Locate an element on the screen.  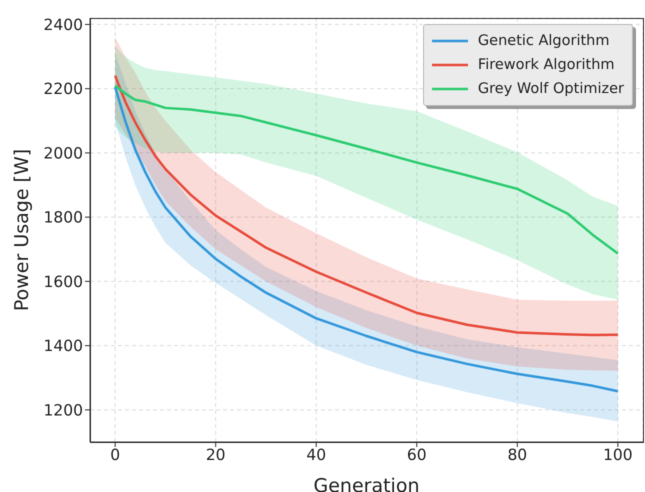
y-tick-label: 1800 is located at coordinates (63, 217).